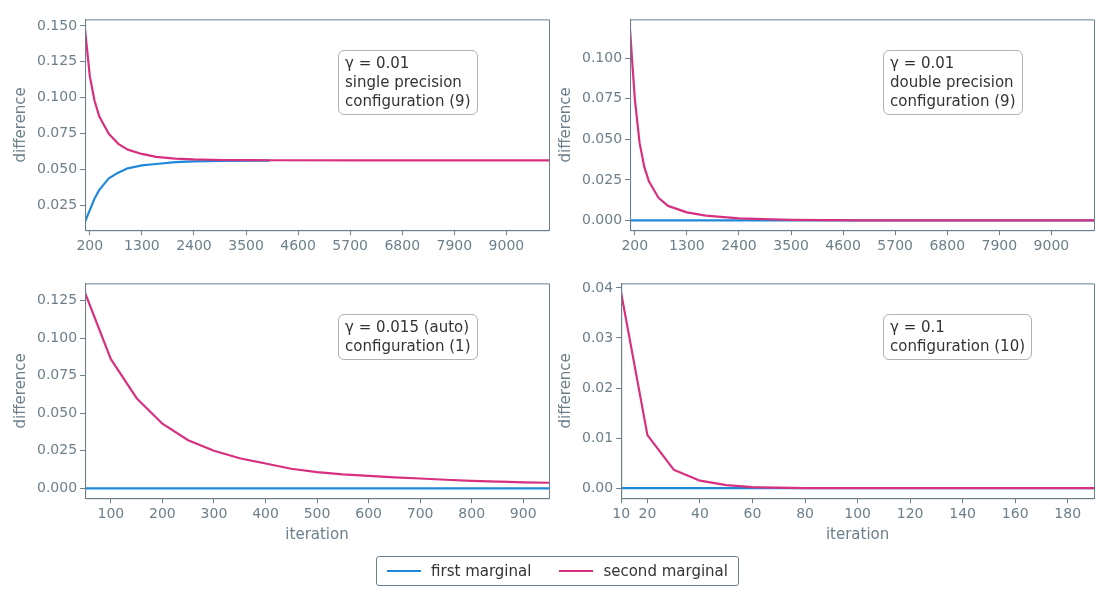 Image resolution: width=1099 pixels, height=597 pixels. I want to click on x-tick-label: 60, so click(752, 513).